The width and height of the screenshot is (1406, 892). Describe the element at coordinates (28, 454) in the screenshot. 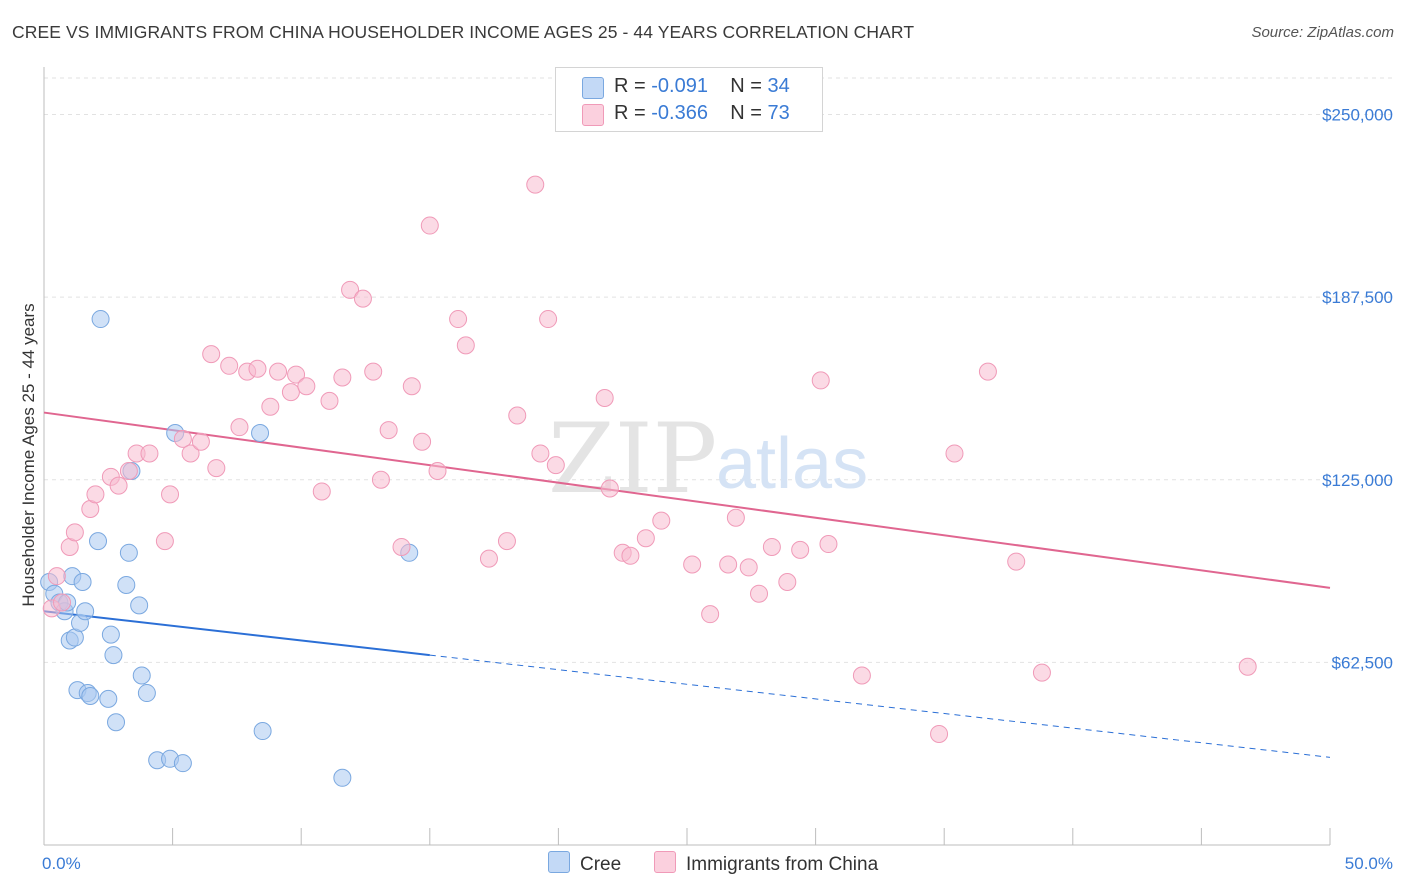

I see `y-axis-title: Householder Income Ages 25 - 44 years` at that location.